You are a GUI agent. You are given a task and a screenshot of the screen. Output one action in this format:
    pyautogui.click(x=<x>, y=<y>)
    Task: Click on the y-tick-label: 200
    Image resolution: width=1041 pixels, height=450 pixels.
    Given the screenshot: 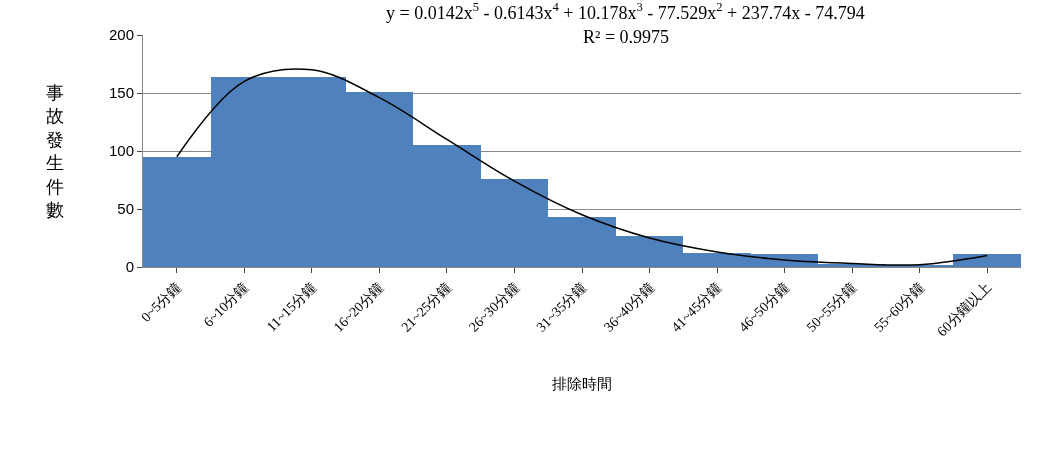 What is the action you would take?
    pyautogui.click(x=121, y=35)
    